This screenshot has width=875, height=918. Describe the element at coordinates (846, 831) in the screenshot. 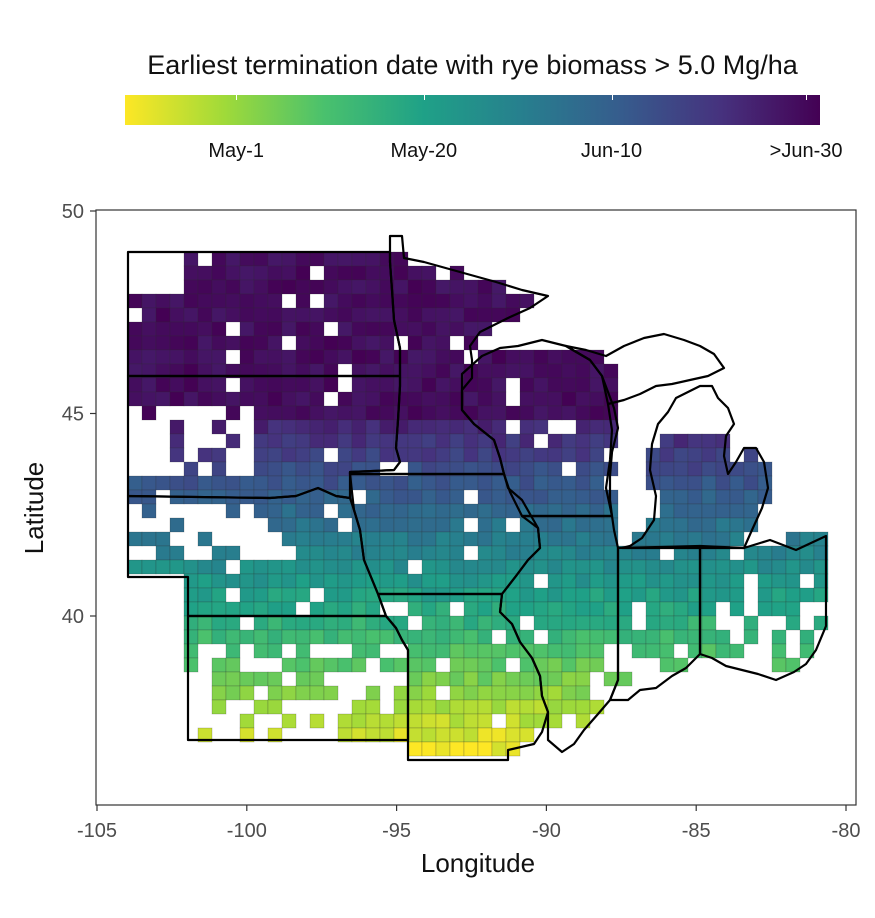

I see `x-tick-label: -80` at that location.